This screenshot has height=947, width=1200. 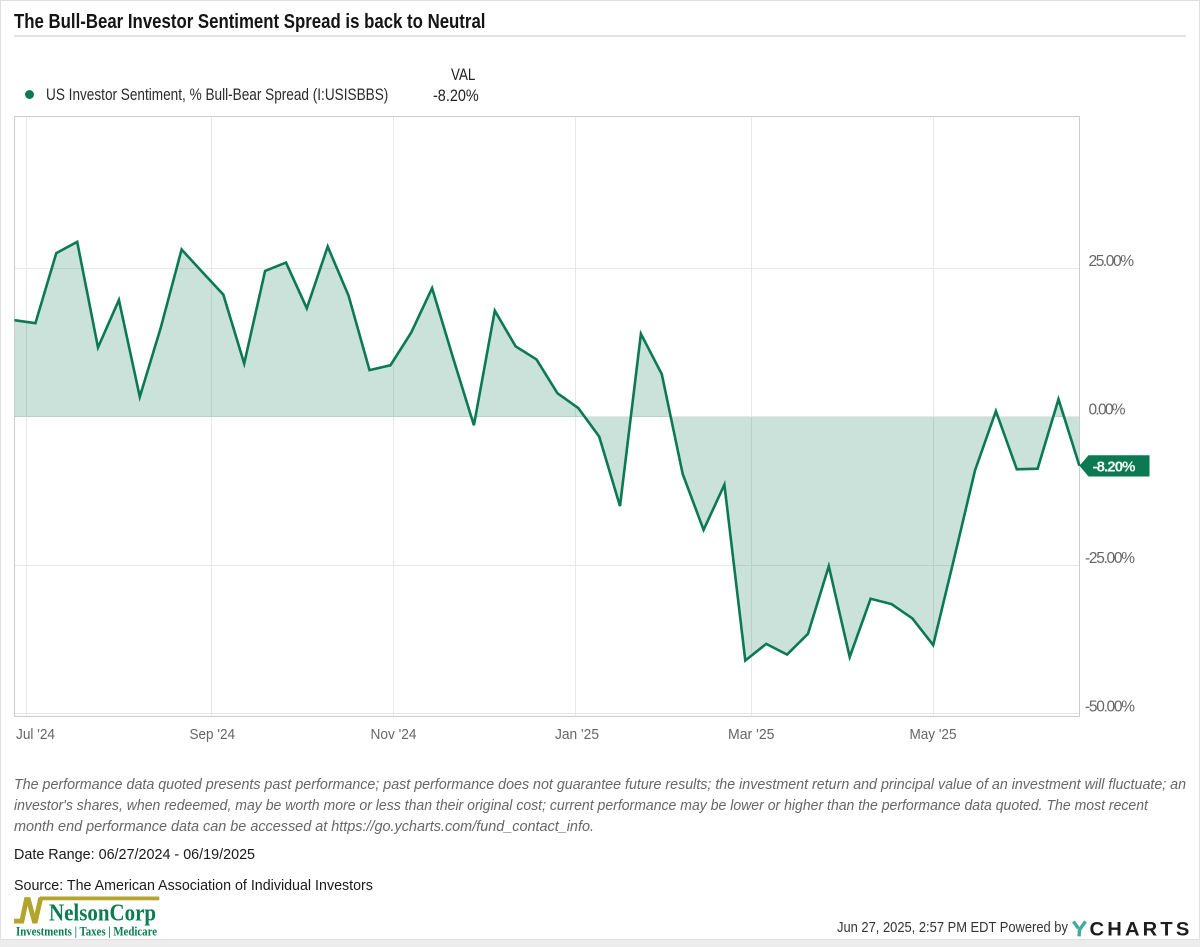 What do you see at coordinates (1114, 467) in the screenshot?
I see `svg-text: -8.20%` at bounding box center [1114, 467].